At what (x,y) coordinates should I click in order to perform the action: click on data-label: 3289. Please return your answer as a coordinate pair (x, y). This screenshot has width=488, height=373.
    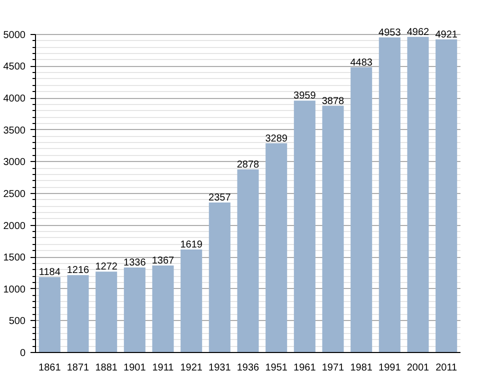
    Looking at the image, I should click on (276, 138).